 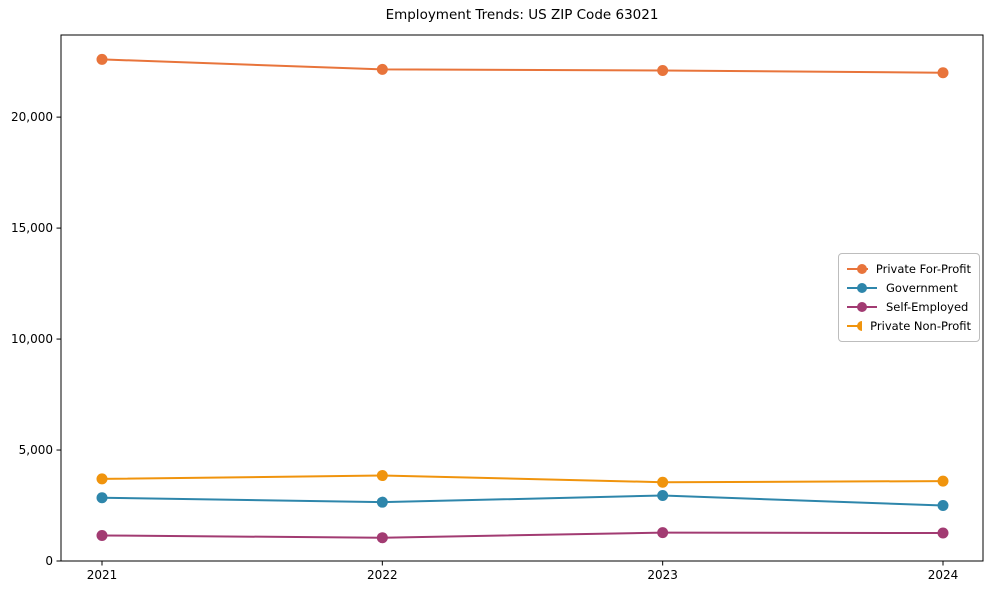 I want to click on legend-label-private-for-profit: Private For-Profit, so click(x=923, y=268).